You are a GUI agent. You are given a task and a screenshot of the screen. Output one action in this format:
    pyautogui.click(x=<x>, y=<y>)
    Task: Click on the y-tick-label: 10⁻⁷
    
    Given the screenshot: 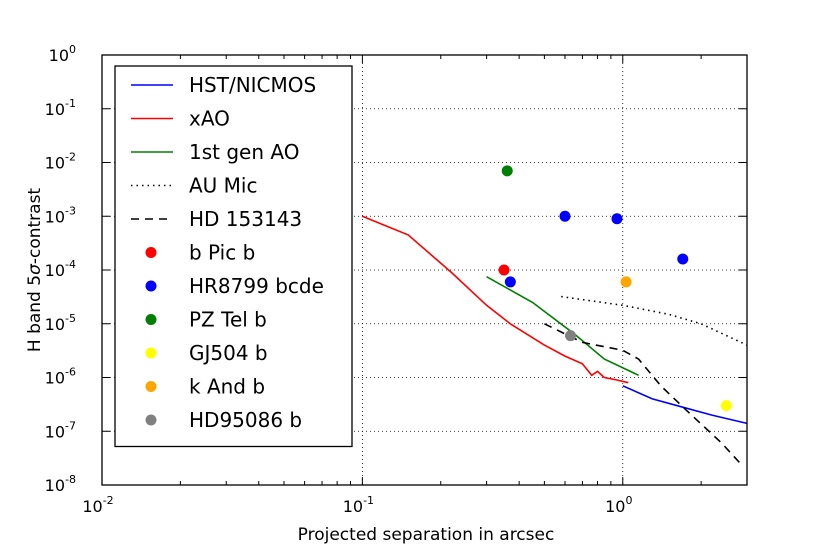 What is the action you would take?
    pyautogui.click(x=60, y=430)
    